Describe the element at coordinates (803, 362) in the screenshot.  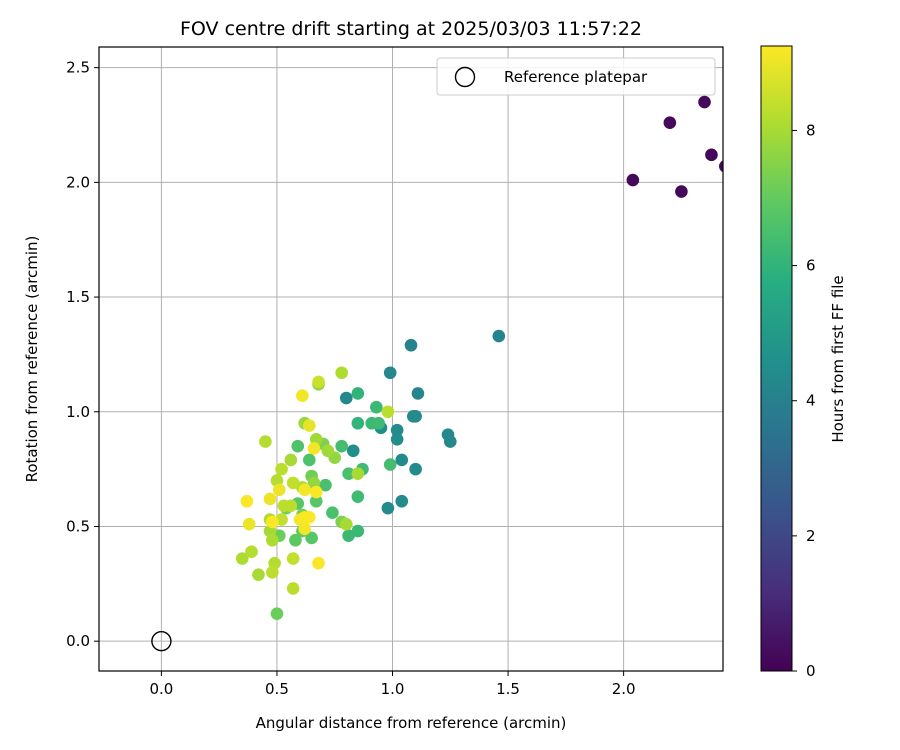
I see `colorbar: 0 2 4 6 8 Hours from first FF file` at that location.